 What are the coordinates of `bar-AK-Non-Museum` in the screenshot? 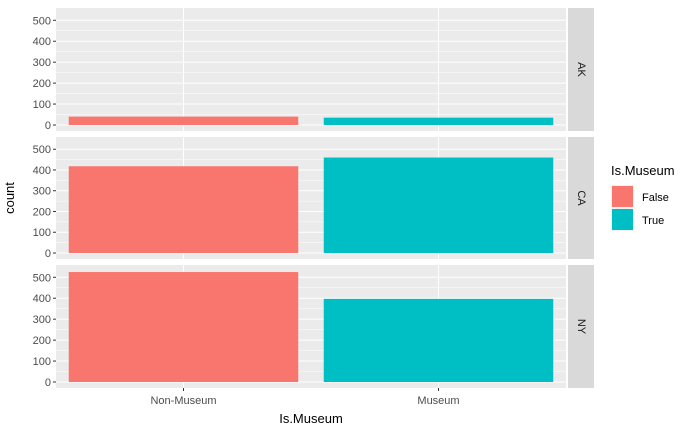 It's located at (183, 120).